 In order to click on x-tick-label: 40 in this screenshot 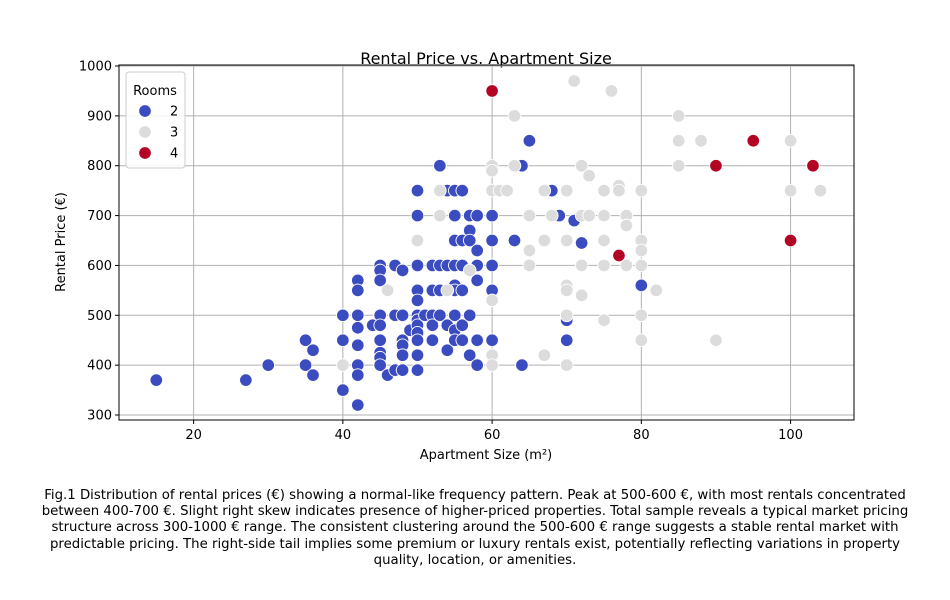, I will do `click(343, 435)`.